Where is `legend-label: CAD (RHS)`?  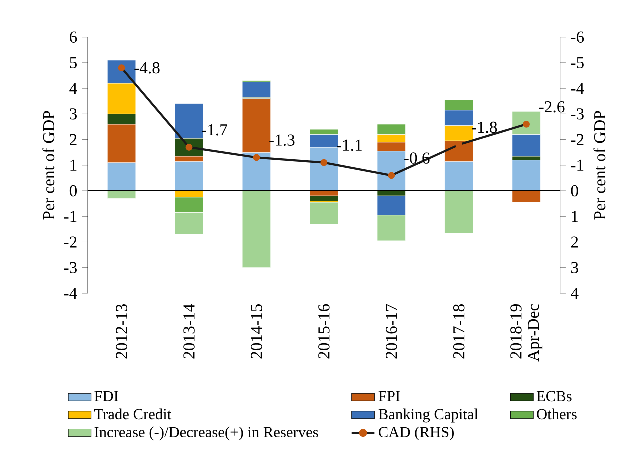 legend-label: CAD (RHS) is located at coordinates (416, 433).